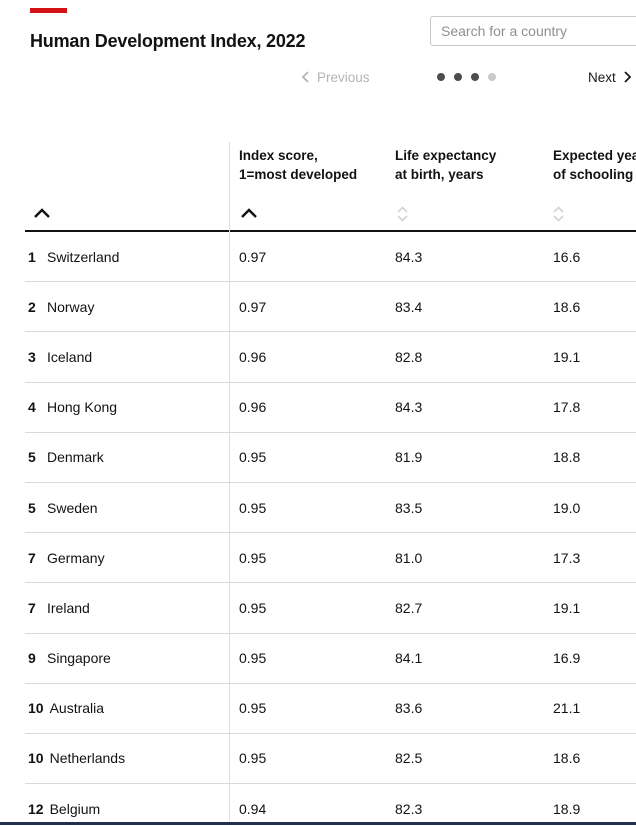 The width and height of the screenshot is (636, 826). I want to click on table-row: 5 Sweden 0.95 83.5 19.0, so click(330, 508).